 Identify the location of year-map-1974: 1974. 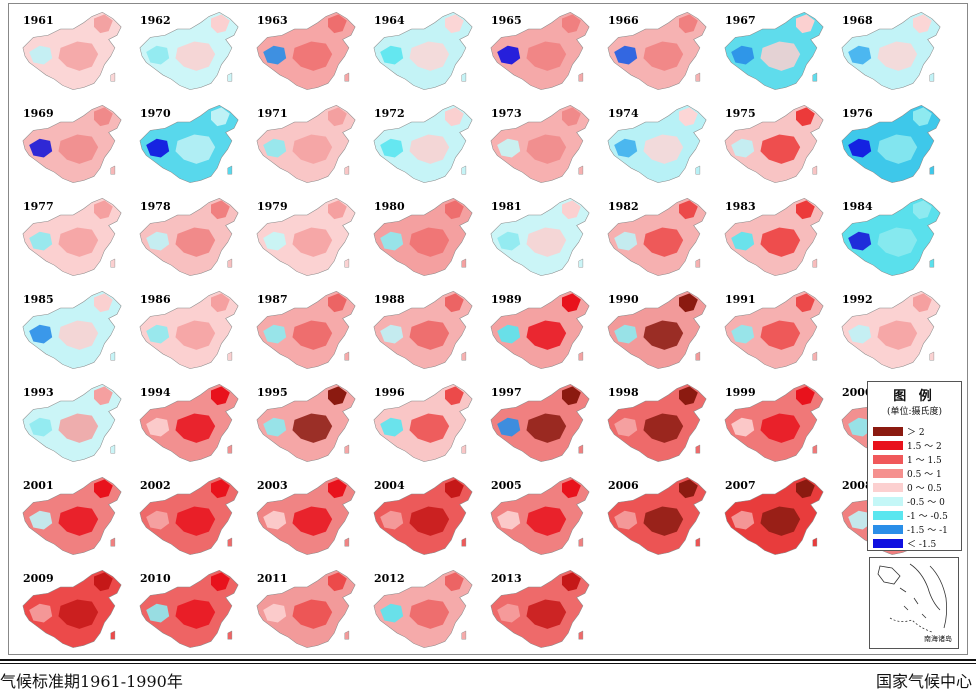
(656, 145).